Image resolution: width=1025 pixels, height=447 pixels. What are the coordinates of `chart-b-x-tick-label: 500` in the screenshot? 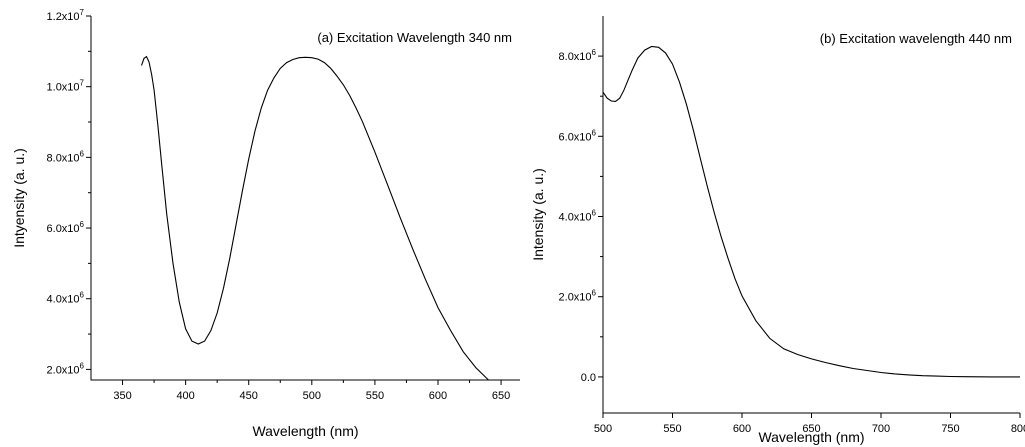 It's located at (603, 429).